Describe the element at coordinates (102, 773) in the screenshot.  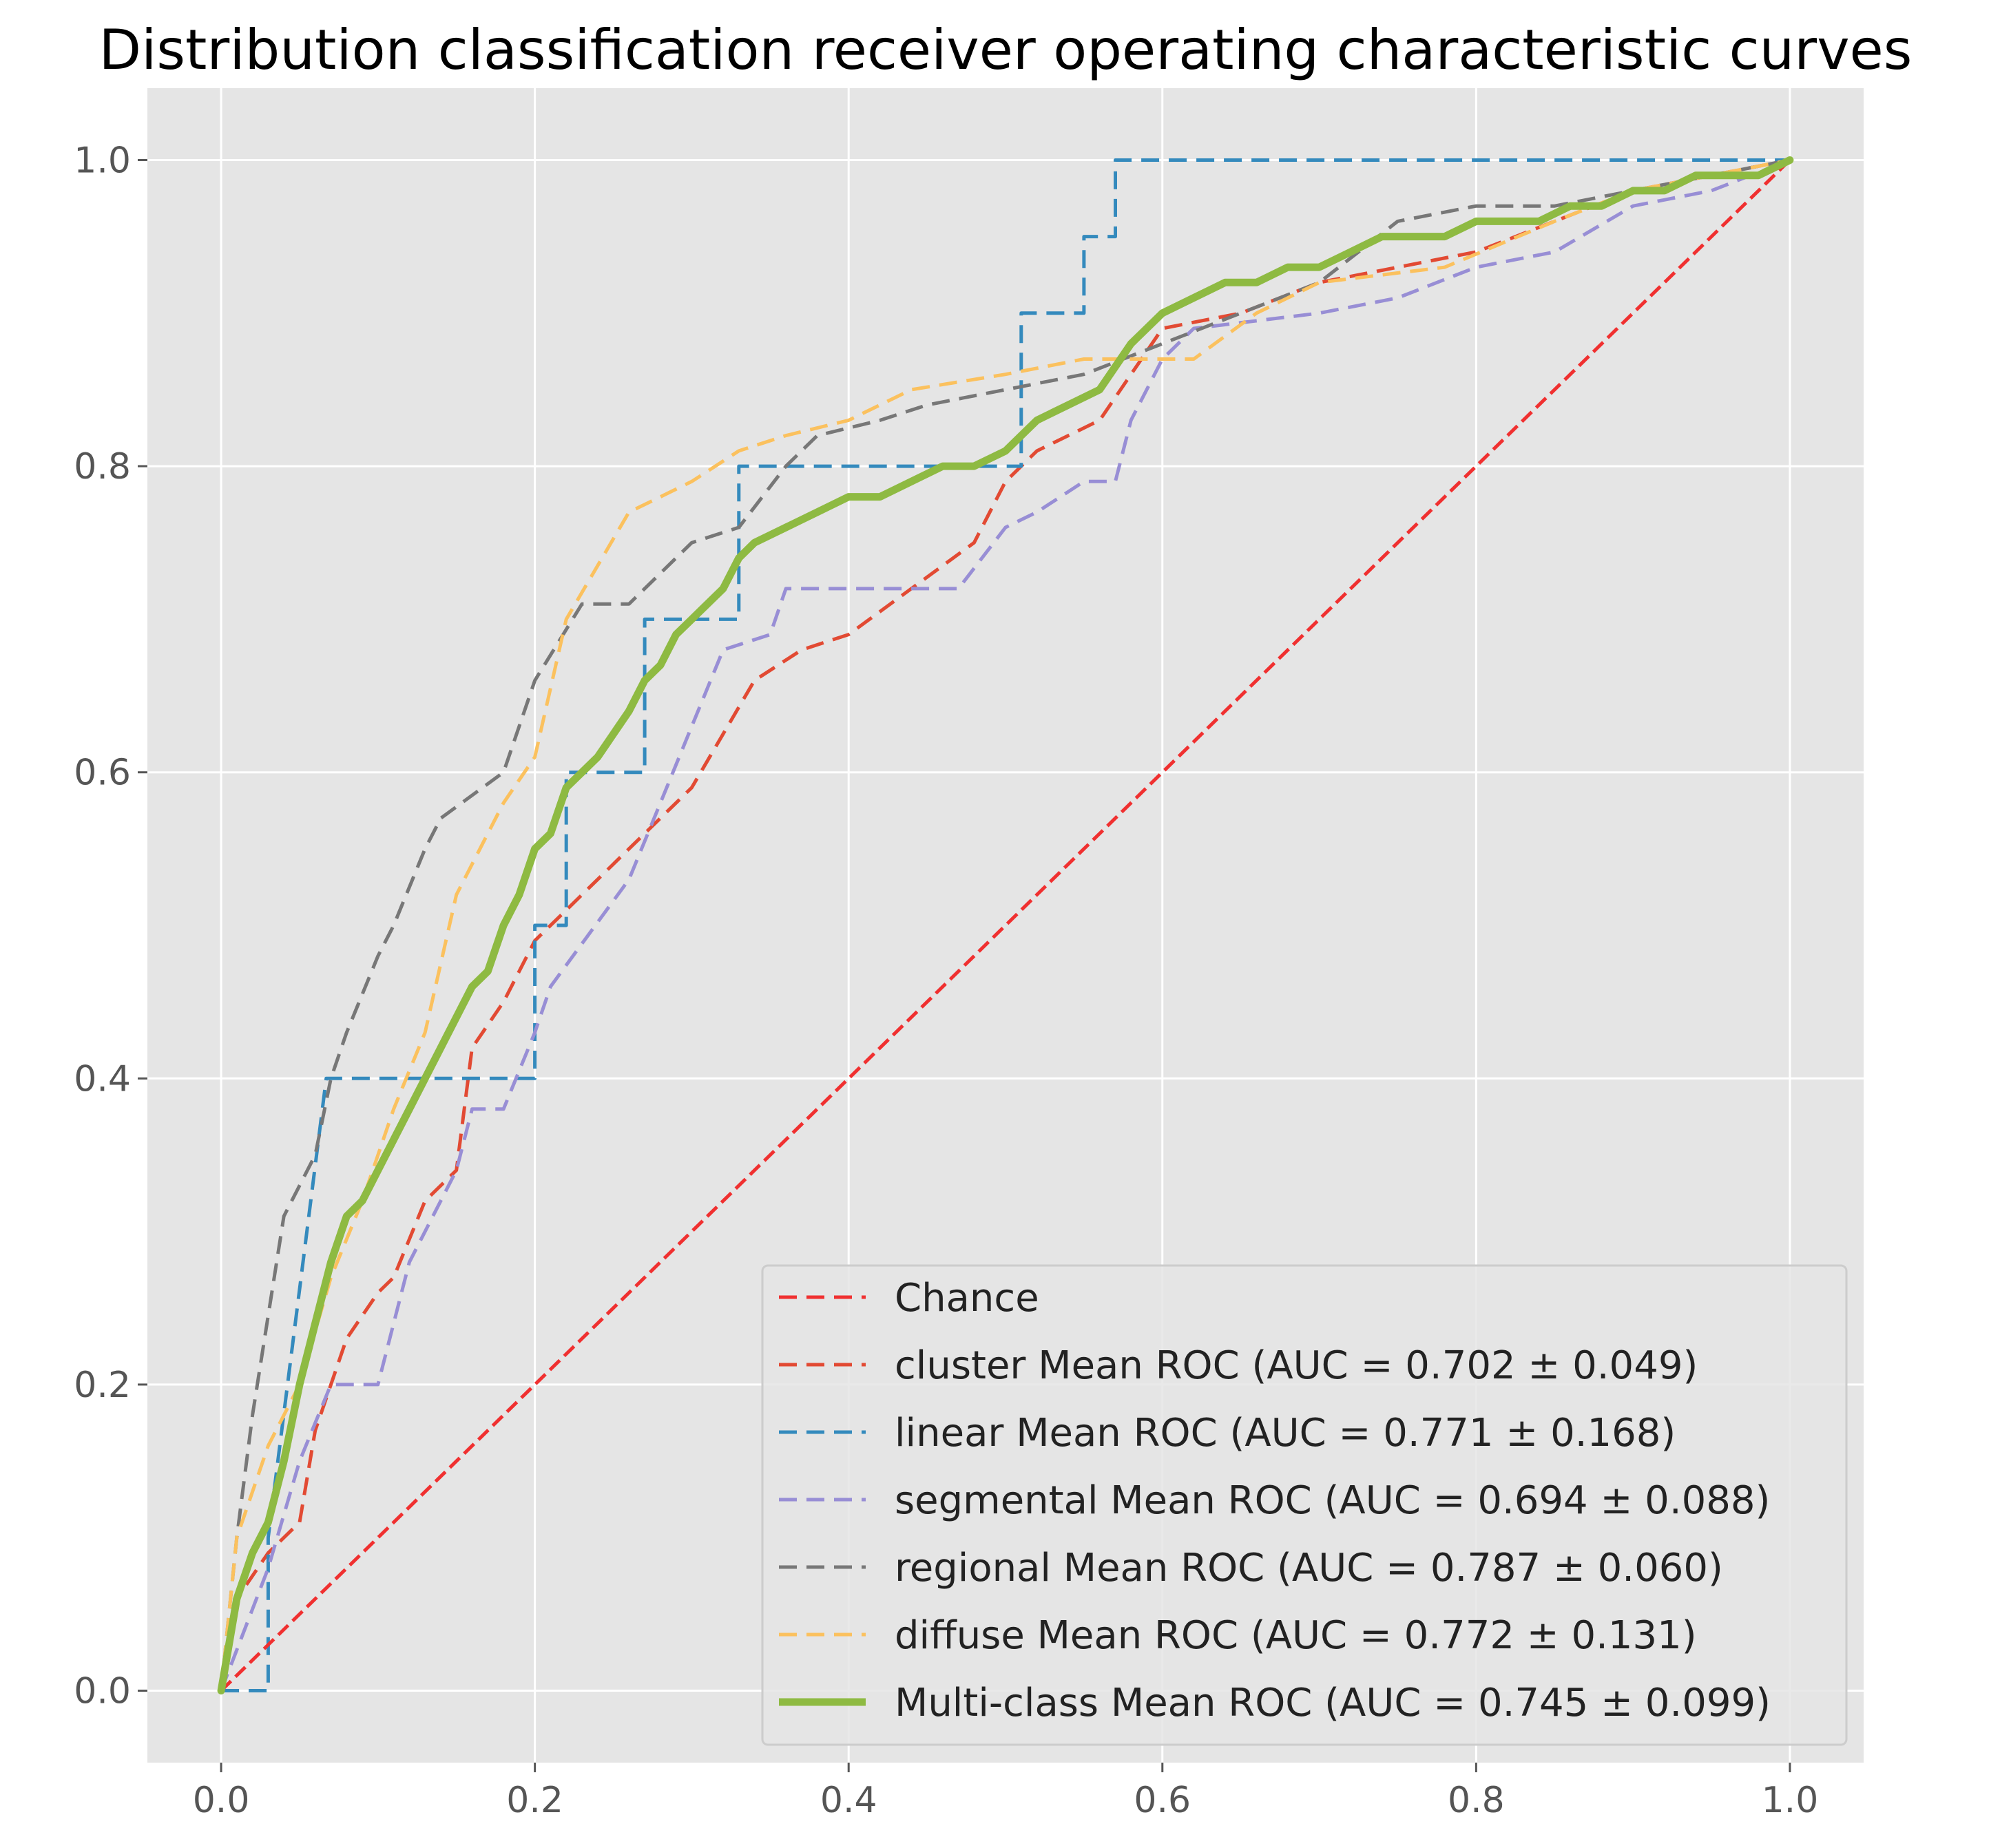
I see `y-tick-label: 0.6` at that location.